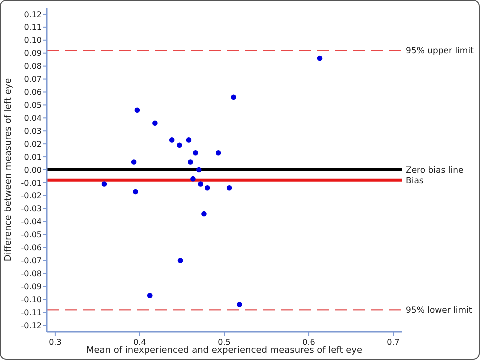 The width and height of the screenshot is (480, 360). What do you see at coordinates (224, 351) in the screenshot?
I see `x-axis-title: Mean of inexperienced and experienced measures of left eye` at bounding box center [224, 351].